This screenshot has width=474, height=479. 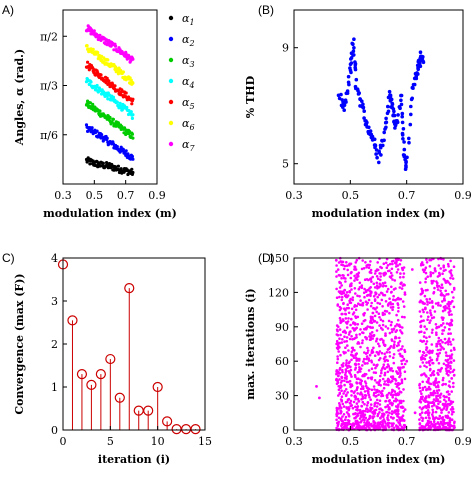 I want to click on stem-marker, so click(x=91, y=384).